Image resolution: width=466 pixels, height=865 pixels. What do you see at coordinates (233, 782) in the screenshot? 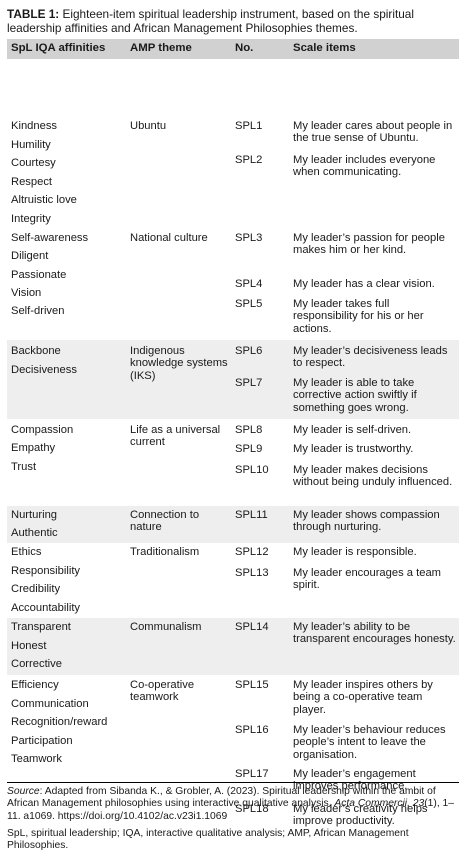
I see `table-bottom-rule` at bounding box center [233, 782].